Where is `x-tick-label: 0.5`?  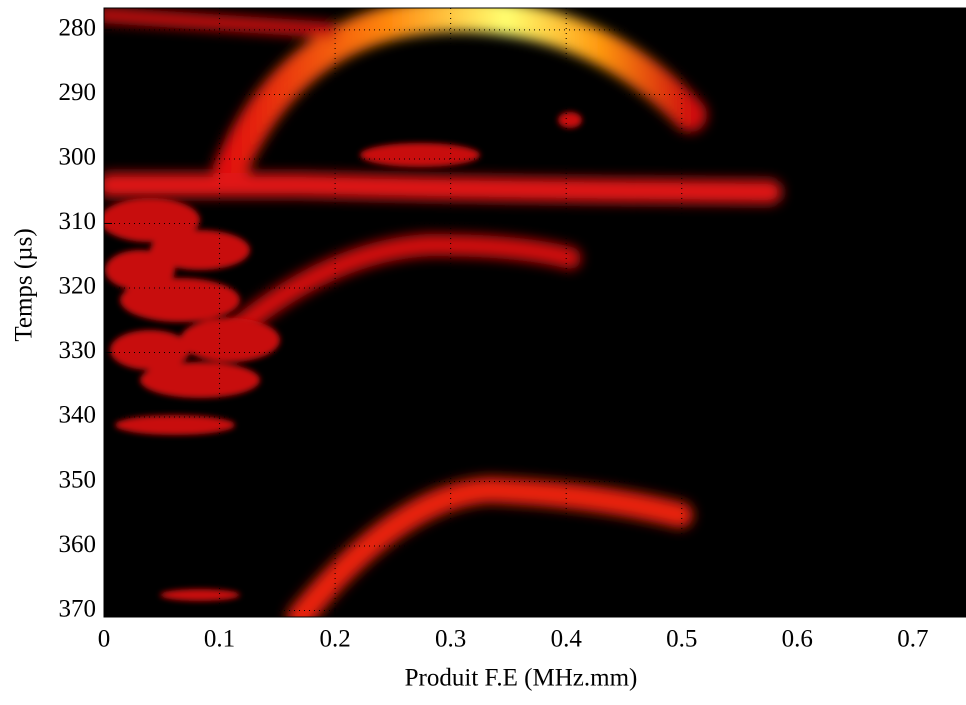
x-tick-label: 0.5 is located at coordinates (681, 639).